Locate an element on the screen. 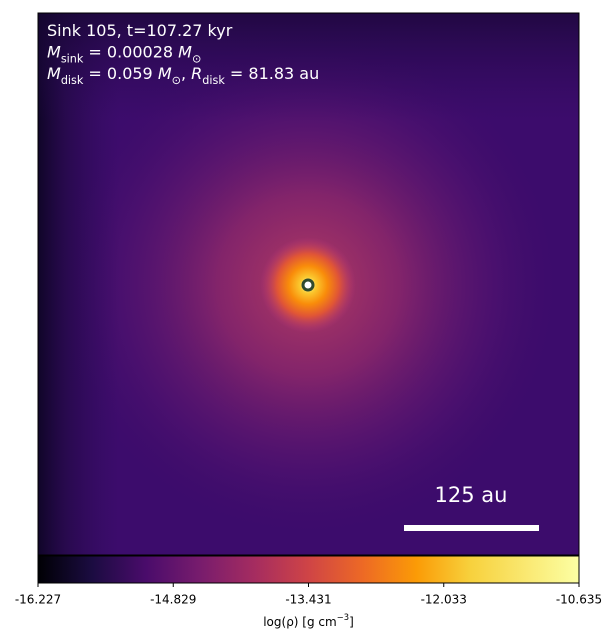  colorbar-label: log(ρ) [g cm−3] is located at coordinates (308, 620).